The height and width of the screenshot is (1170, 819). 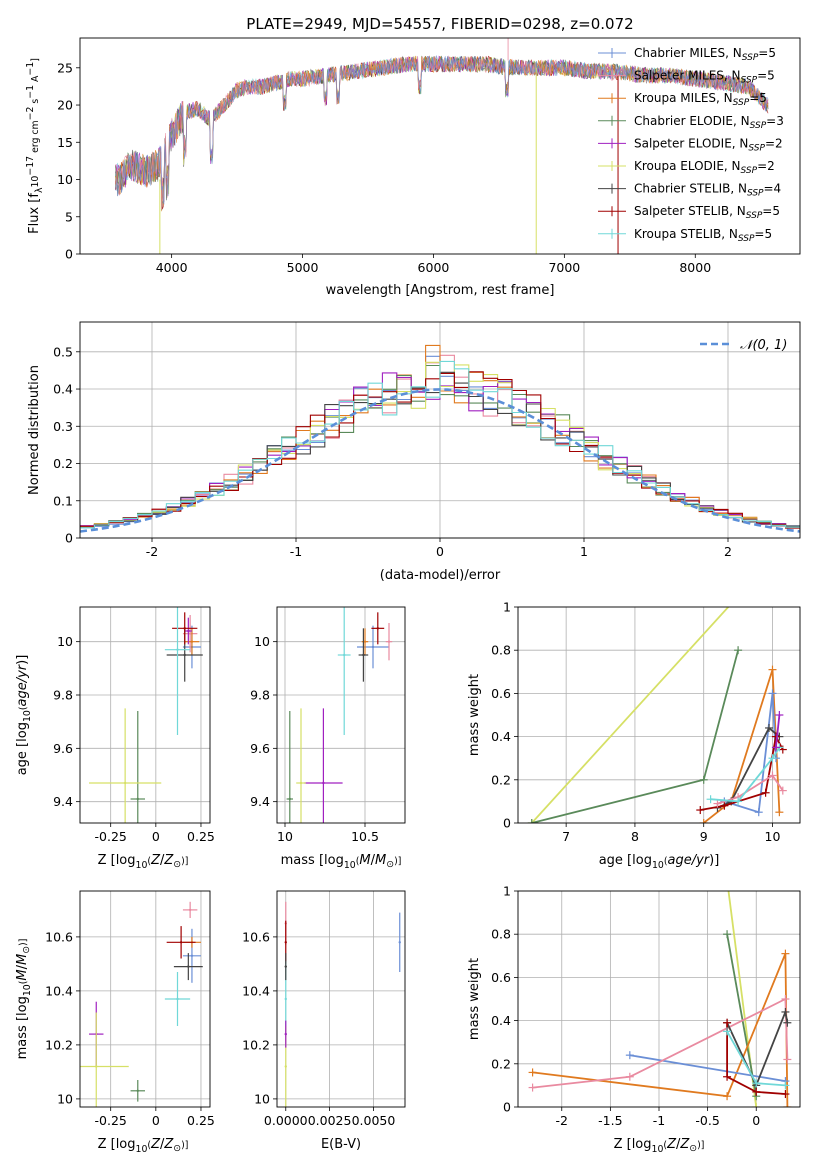 I want to click on histogram-series, so click(x=440, y=444).